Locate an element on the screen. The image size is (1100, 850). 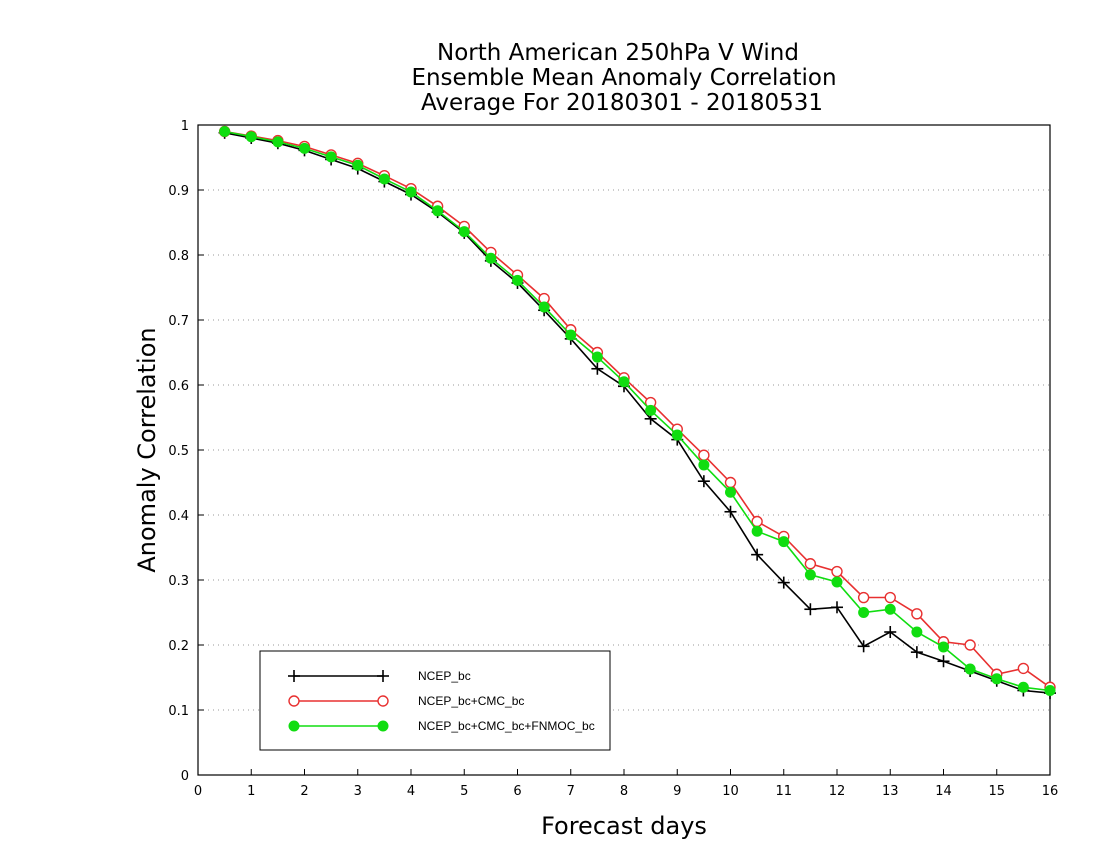
x-tick-label: 10 is located at coordinates (730, 791).